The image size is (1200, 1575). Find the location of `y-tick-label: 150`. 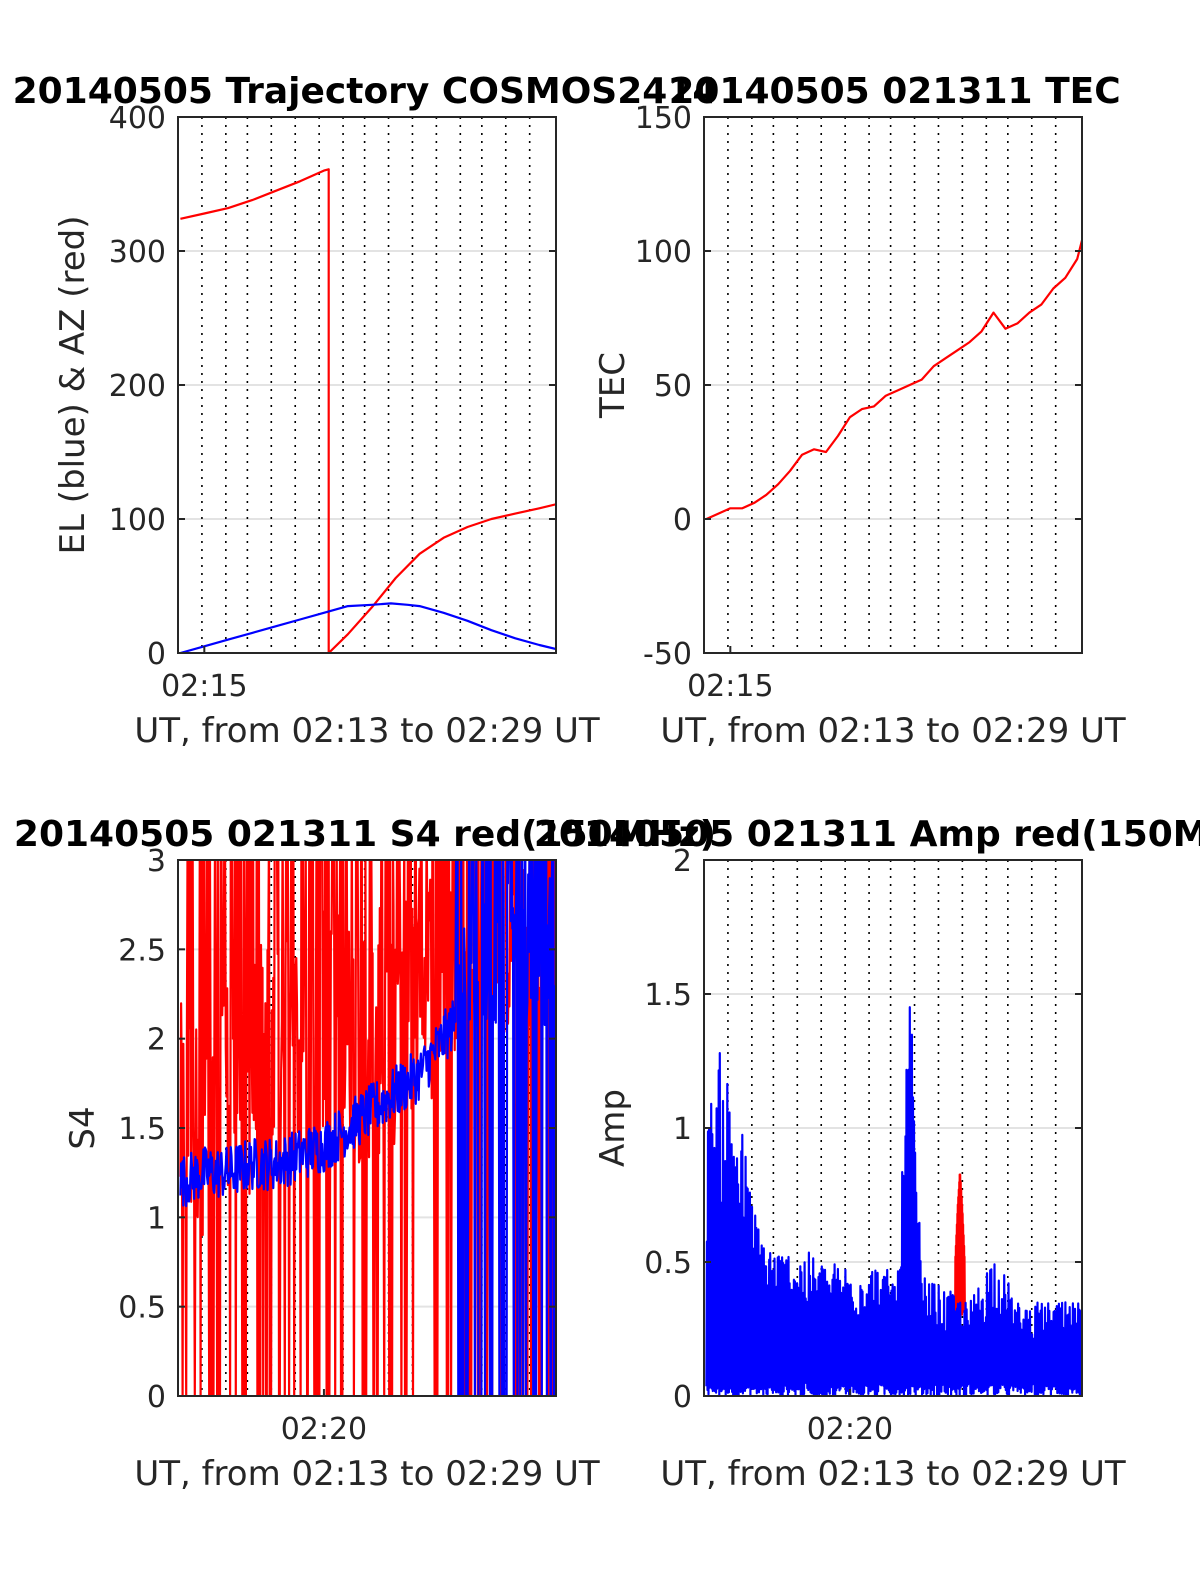

y-tick-label: 150 is located at coordinates (663, 118).